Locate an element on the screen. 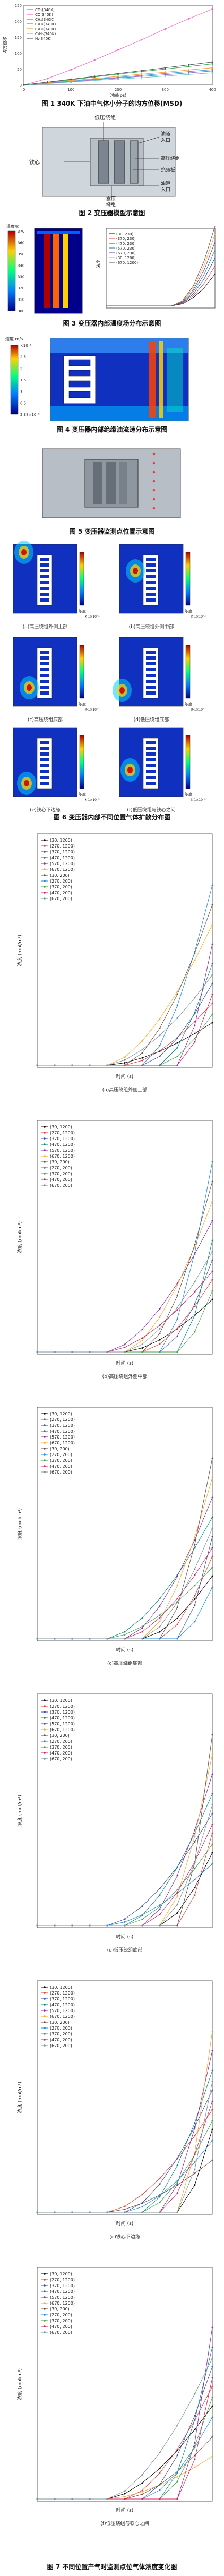  x-axis-label: 时间(ps) is located at coordinates (119, 95).